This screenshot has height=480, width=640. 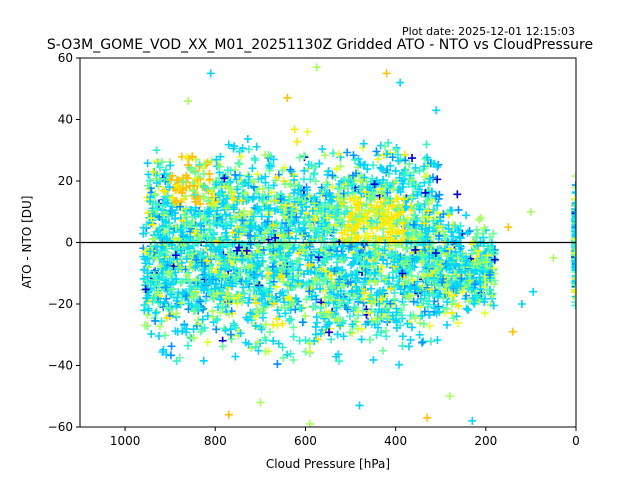 I want to click on y-tick-label: −40, so click(x=60, y=366).